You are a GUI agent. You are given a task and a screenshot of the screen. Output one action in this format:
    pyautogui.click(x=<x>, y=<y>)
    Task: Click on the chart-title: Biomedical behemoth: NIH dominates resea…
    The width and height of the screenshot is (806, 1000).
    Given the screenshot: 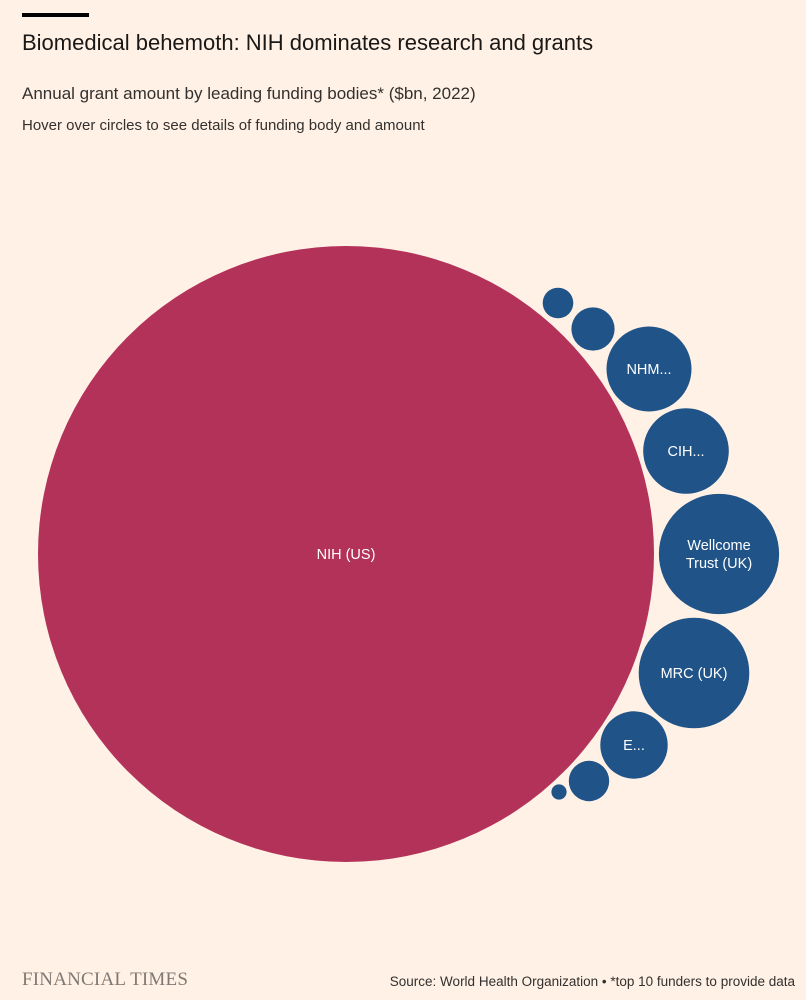 What is the action you would take?
    pyautogui.click(x=308, y=42)
    